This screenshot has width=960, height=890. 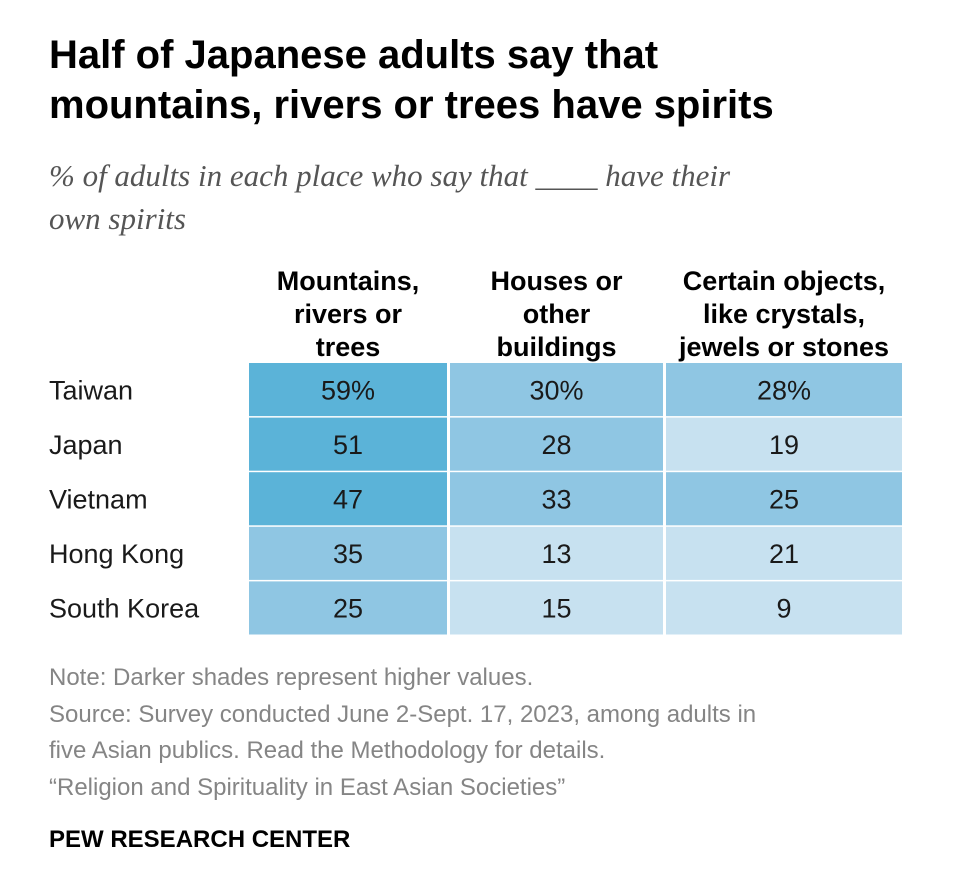 I want to click on cell-value-label: 35, so click(x=348, y=554).